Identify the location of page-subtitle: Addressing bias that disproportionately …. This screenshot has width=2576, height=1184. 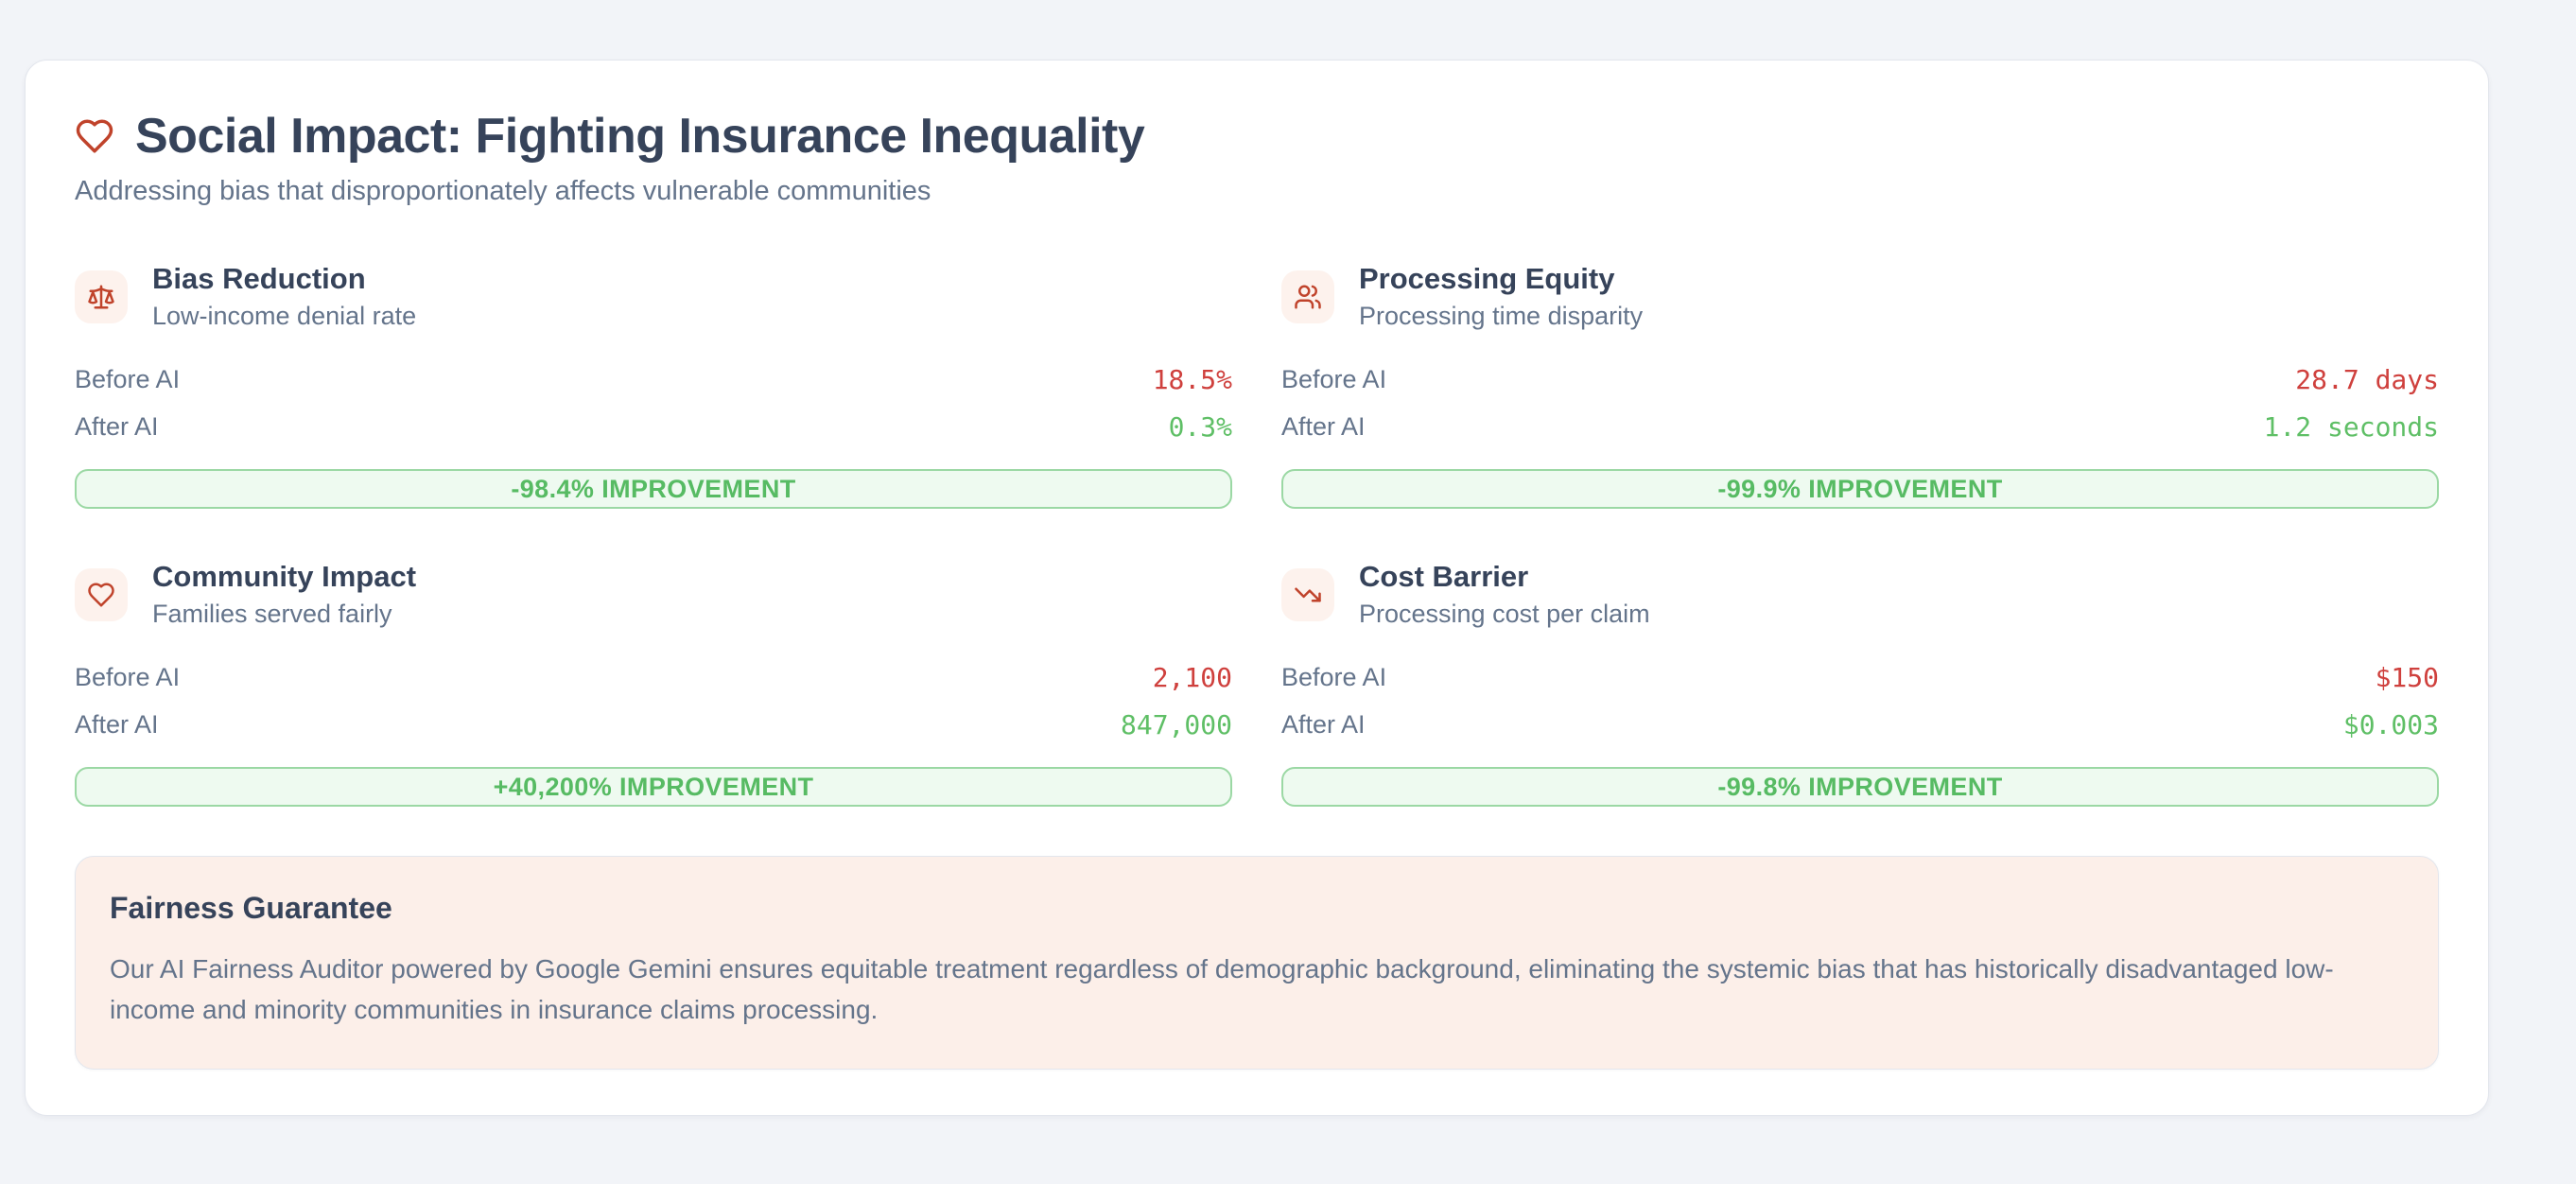
(503, 191).